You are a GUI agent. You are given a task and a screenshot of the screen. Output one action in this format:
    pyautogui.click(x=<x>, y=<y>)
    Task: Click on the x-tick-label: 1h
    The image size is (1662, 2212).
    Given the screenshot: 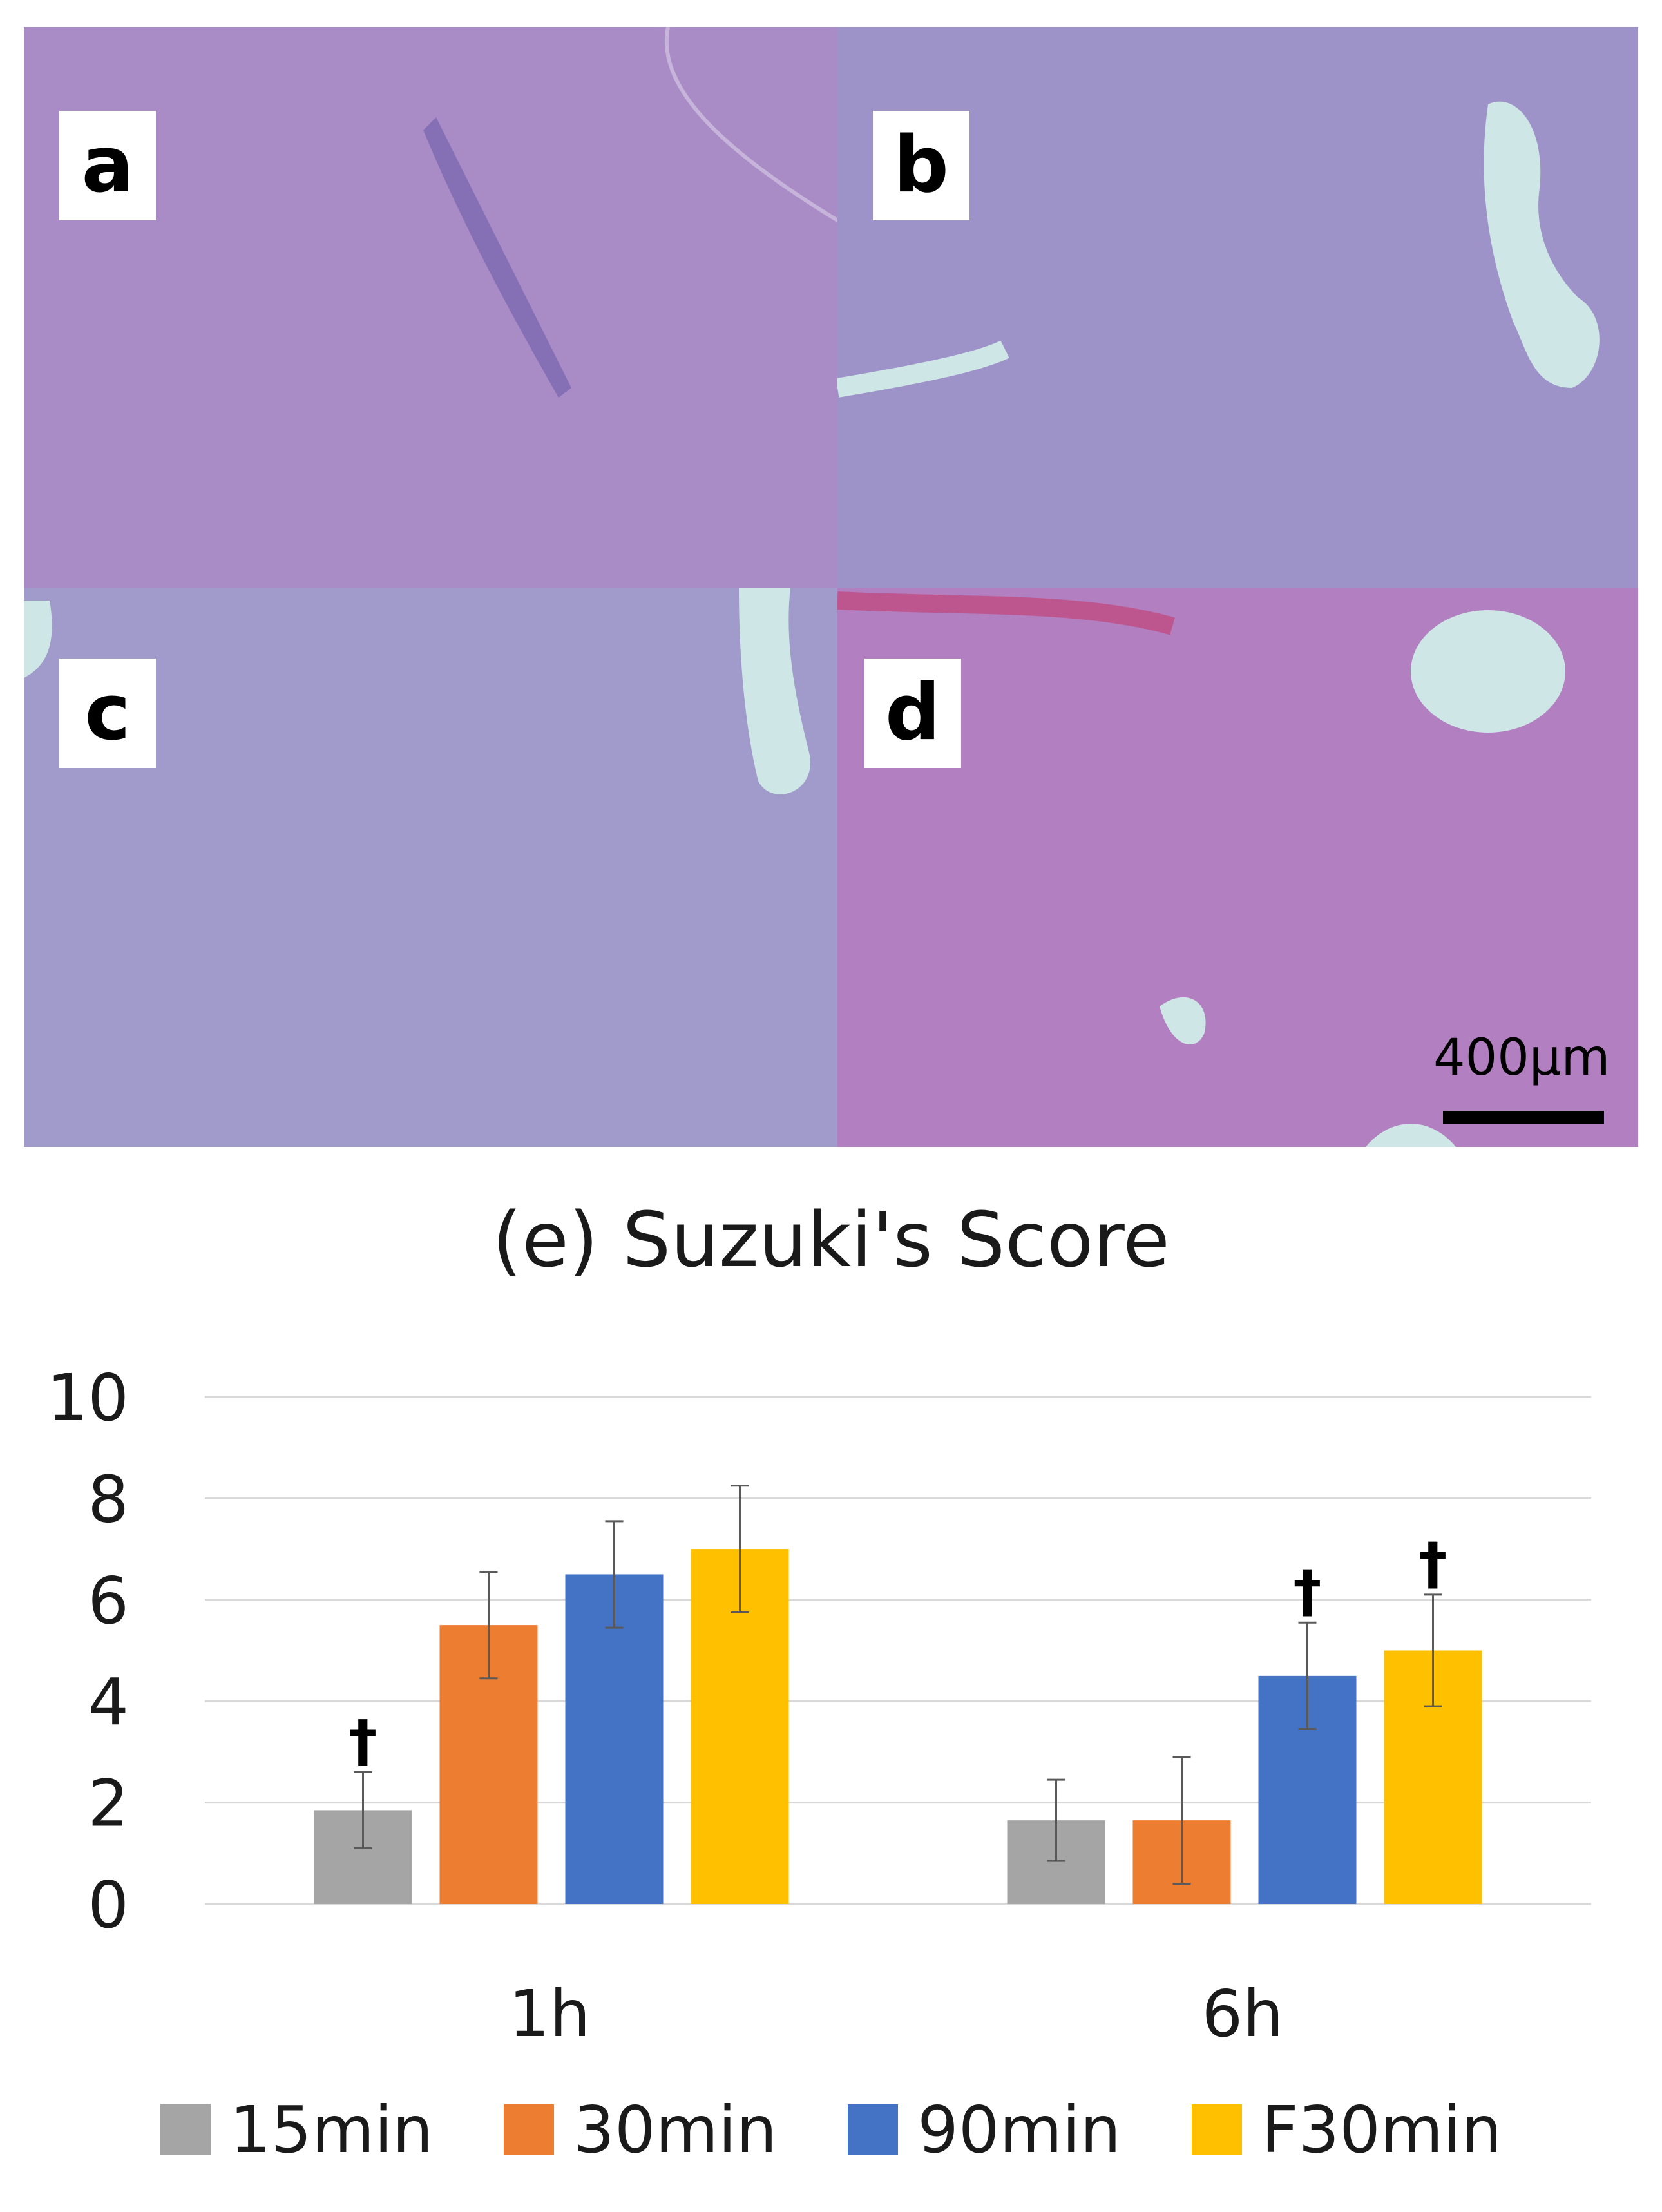 What is the action you would take?
    pyautogui.click(x=549, y=2014)
    